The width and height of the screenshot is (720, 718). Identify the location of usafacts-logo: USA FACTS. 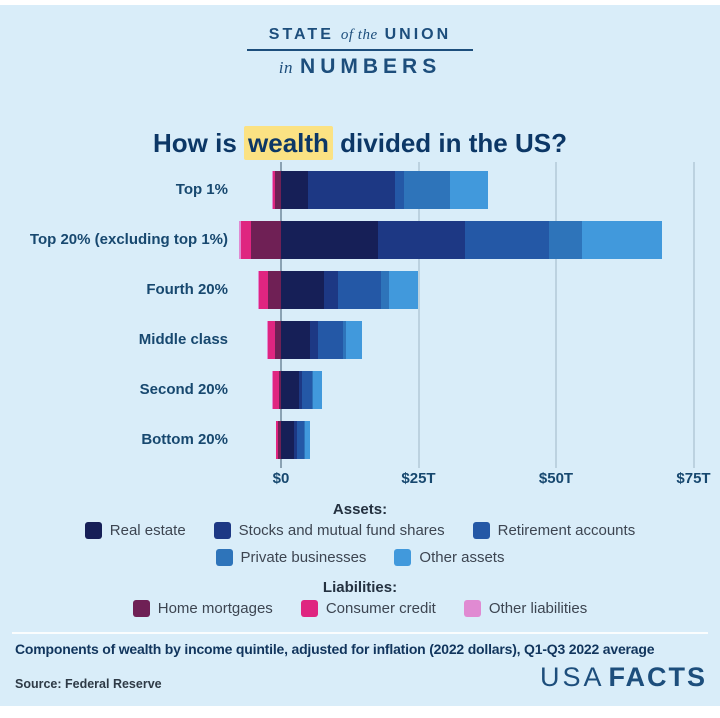
(623, 677).